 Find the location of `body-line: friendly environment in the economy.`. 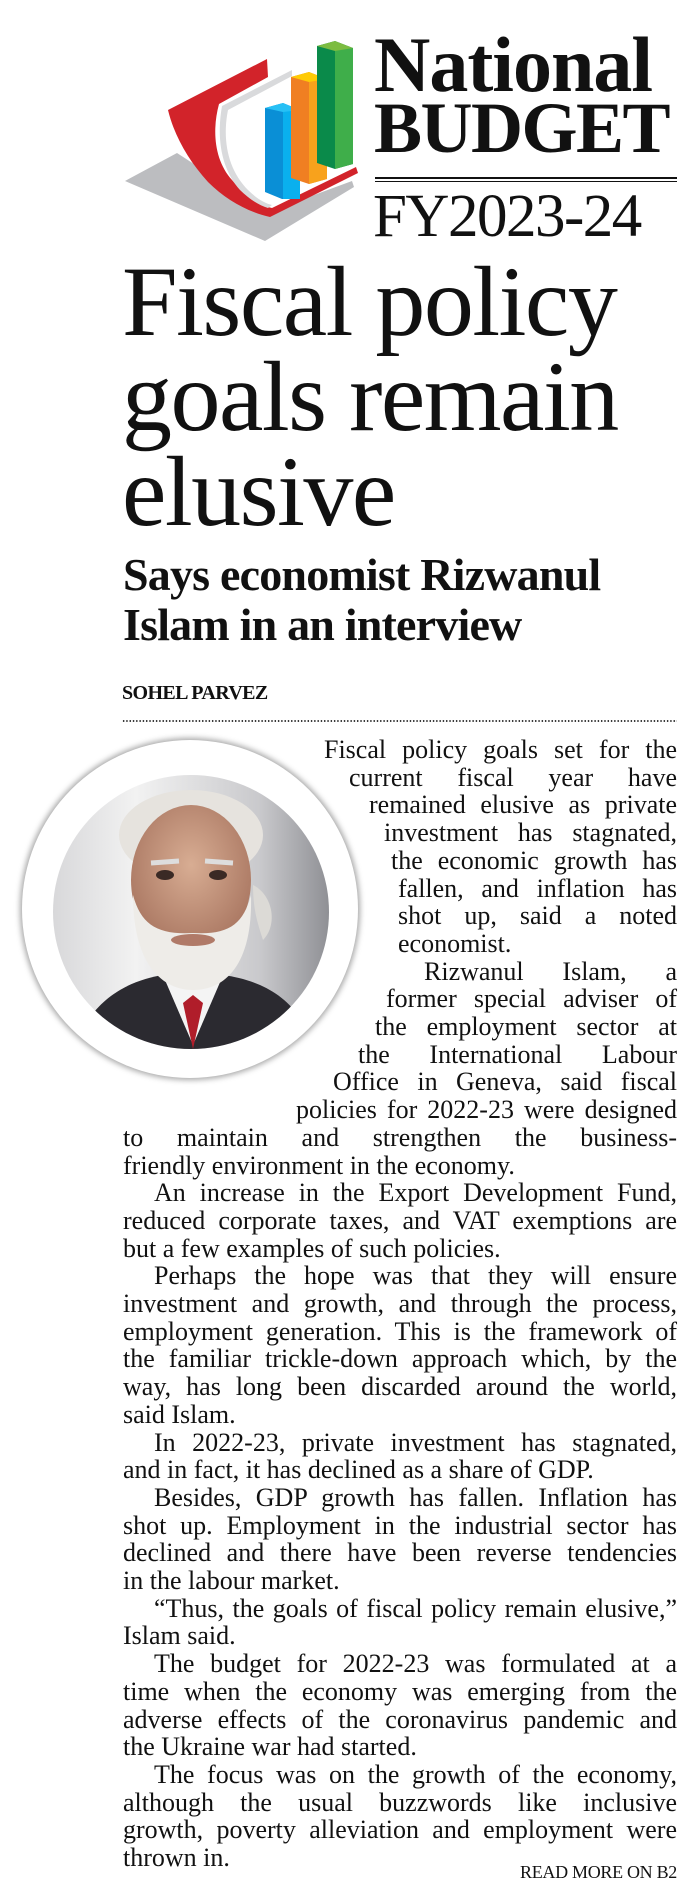

body-line: friendly environment in the economy. is located at coordinates (319, 1165).